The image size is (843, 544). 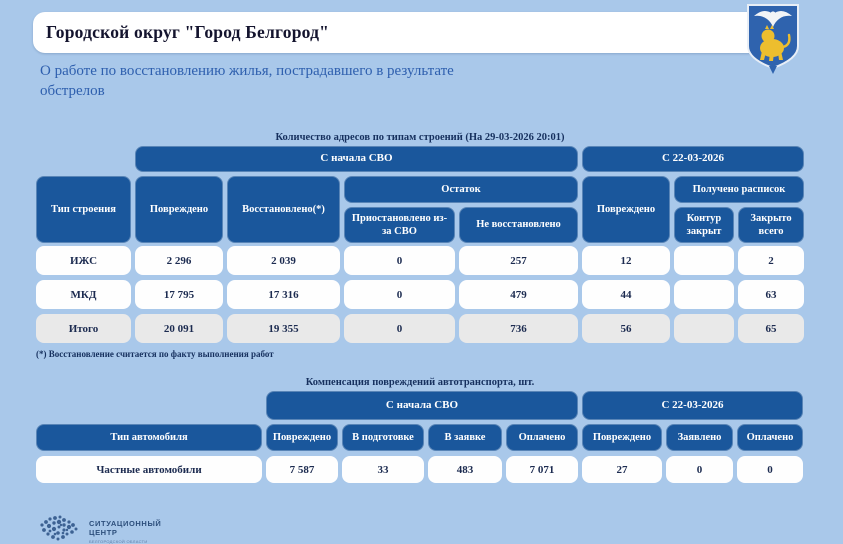 What do you see at coordinates (542, 469) in the screenshot?
I see `cell-paid: 7 071` at bounding box center [542, 469].